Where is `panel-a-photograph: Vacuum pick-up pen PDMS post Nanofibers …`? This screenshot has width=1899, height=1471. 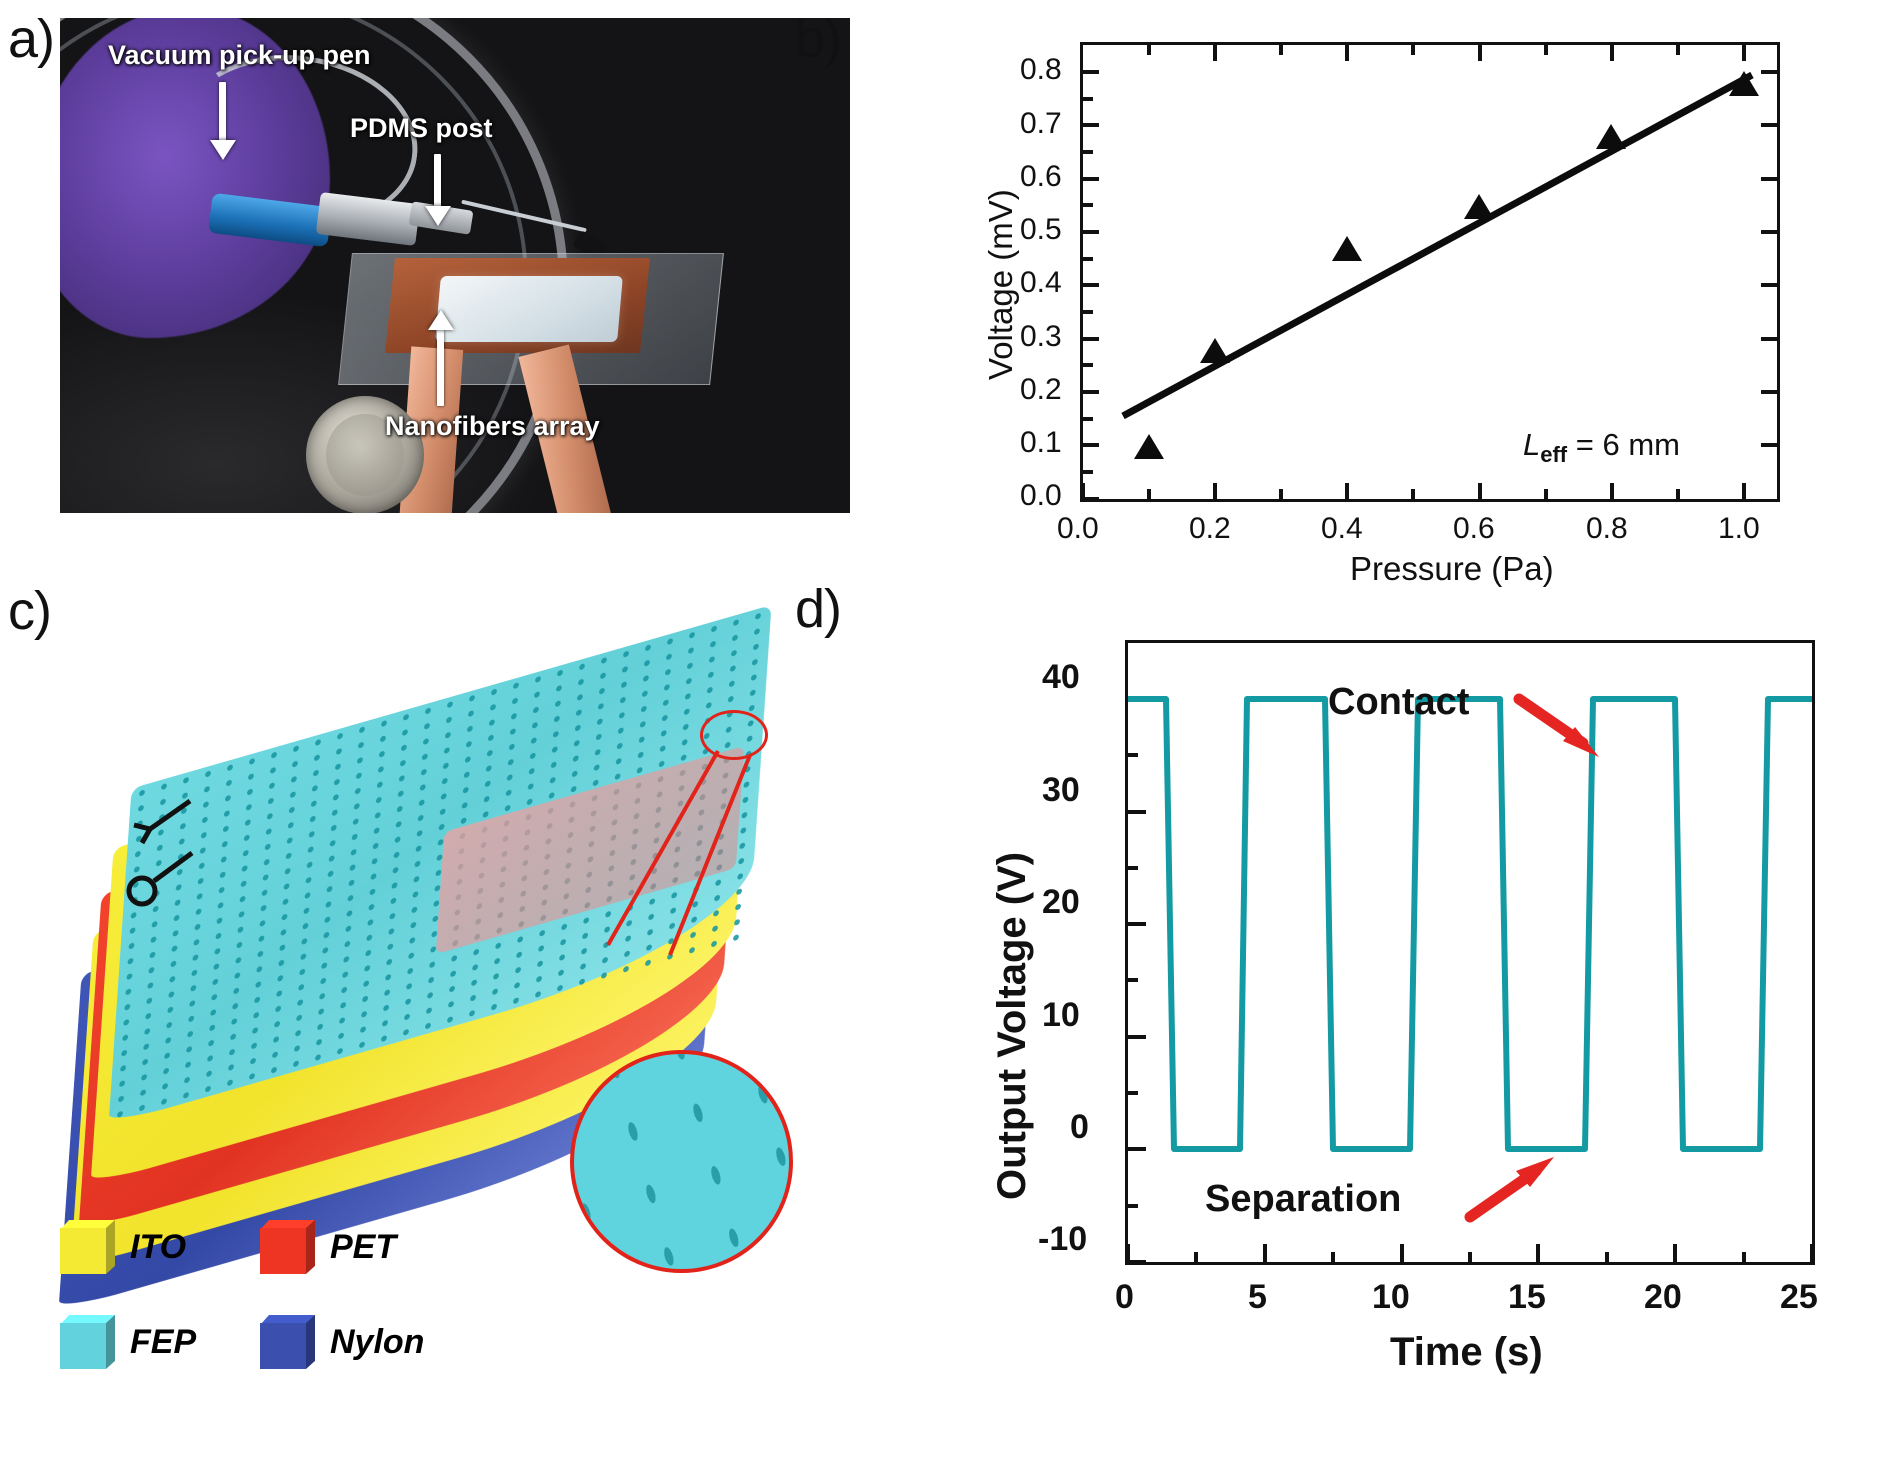 panel-a-photograph: Vacuum pick-up pen PDMS post Nanofibers … is located at coordinates (455, 265).